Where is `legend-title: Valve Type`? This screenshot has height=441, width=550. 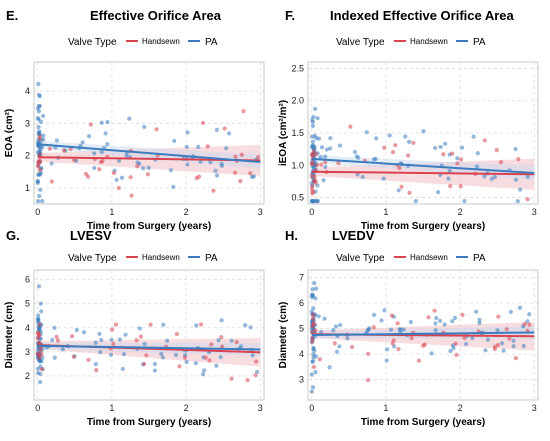 legend-title: Valve Type is located at coordinates (360, 258).